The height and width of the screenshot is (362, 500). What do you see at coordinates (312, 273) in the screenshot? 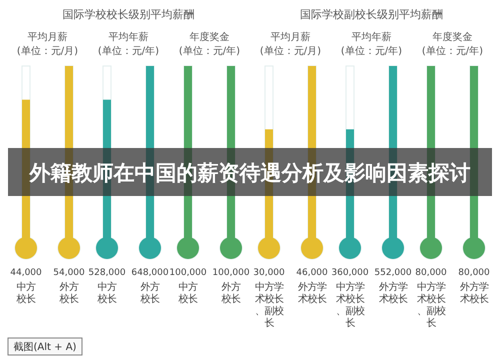
I see `data-label: 46,000` at bounding box center [312, 273].